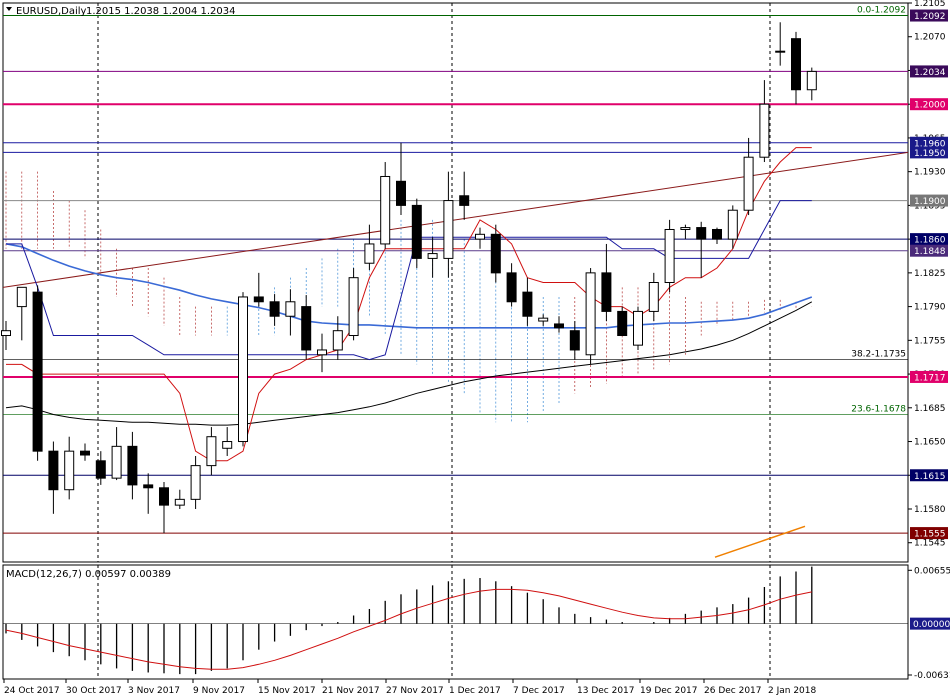  I want to click on price-level-tag-label: 1.1717, so click(930, 378).